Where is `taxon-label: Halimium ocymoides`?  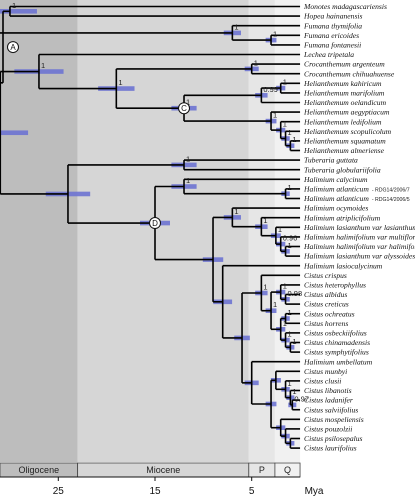 taxon-label: Halimium ocymoides is located at coordinates (335, 208).